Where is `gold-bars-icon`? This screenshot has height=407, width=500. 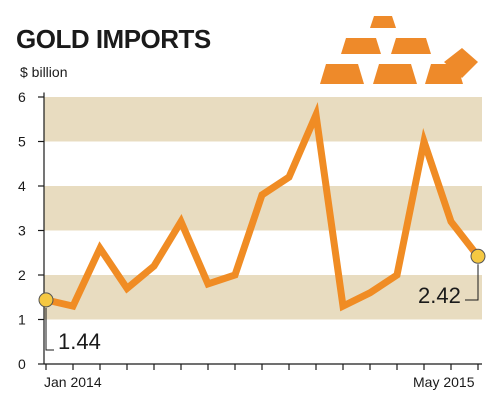 gold-bars-icon is located at coordinates (399, 50).